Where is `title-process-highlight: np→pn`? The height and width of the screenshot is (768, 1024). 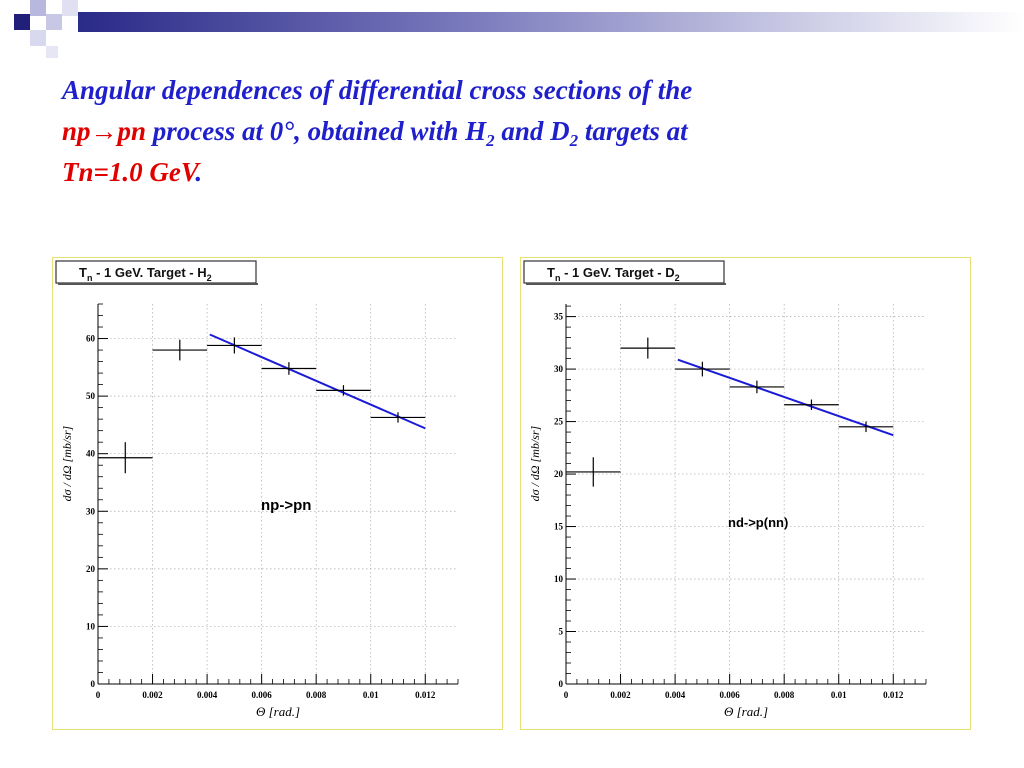
title-process-highlight: np→pn is located at coordinates (104, 131).